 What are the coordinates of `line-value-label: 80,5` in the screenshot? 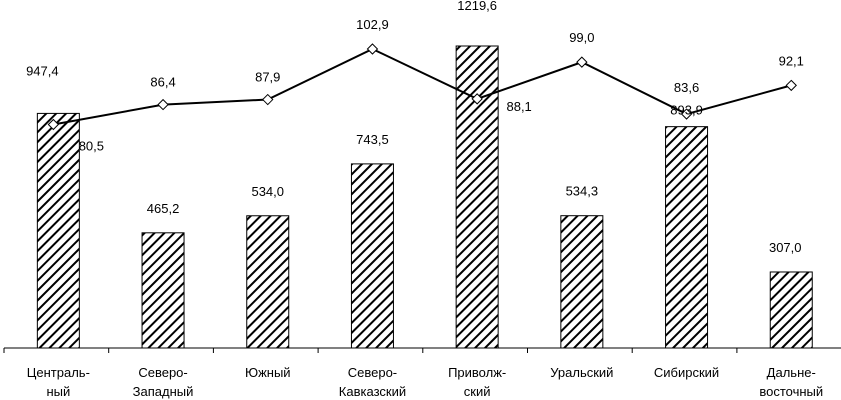 It's located at (91, 145).